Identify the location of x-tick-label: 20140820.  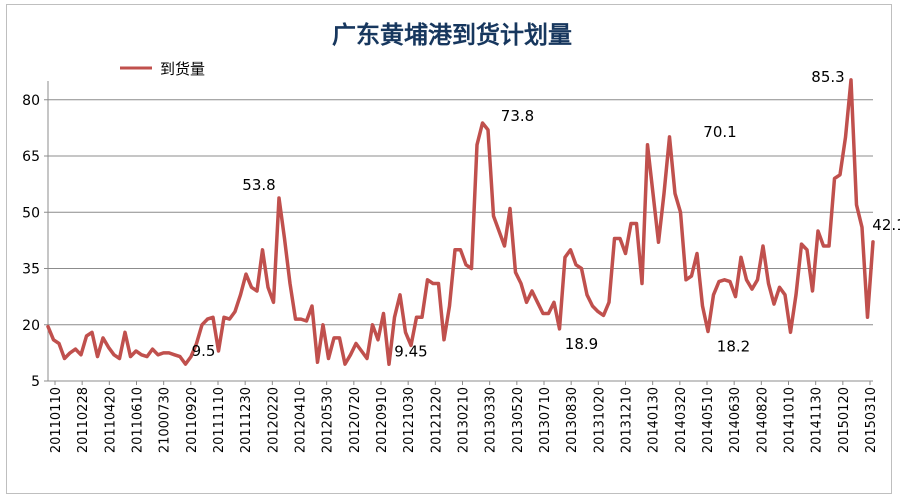
(762, 420).